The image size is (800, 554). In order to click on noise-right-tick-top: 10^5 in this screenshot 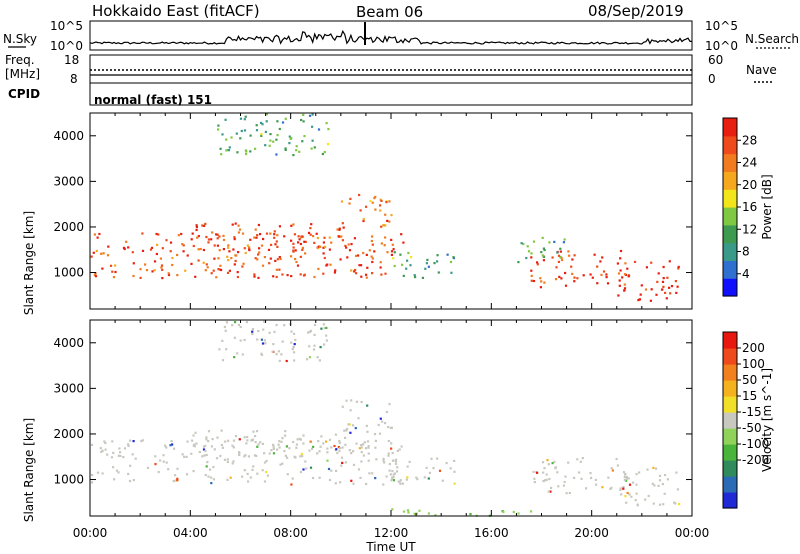, I will do `click(721, 26)`.